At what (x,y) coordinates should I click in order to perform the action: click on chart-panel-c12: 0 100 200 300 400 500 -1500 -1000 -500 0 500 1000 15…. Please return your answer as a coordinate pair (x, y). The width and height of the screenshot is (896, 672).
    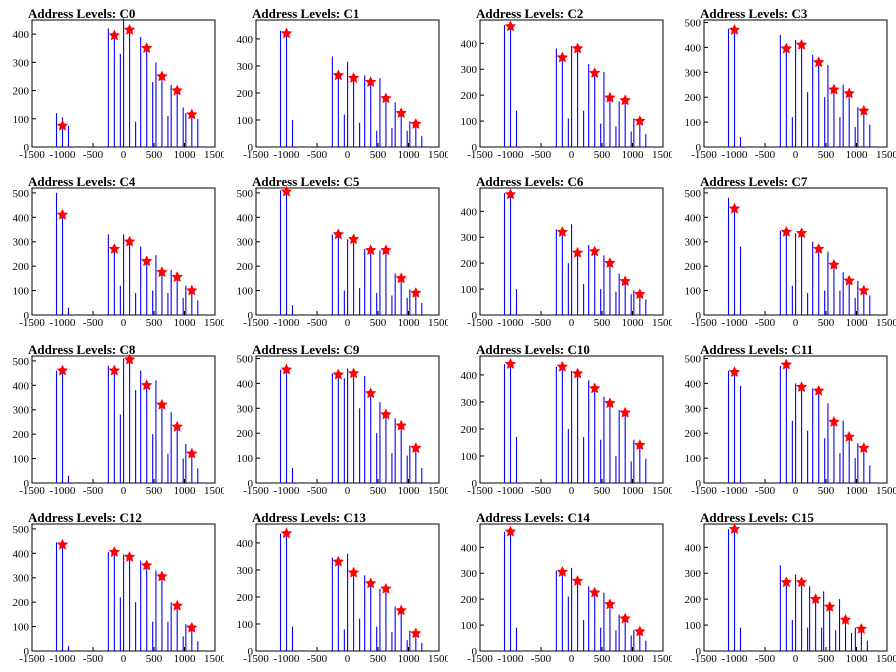
    Looking at the image, I should click on (112, 588).